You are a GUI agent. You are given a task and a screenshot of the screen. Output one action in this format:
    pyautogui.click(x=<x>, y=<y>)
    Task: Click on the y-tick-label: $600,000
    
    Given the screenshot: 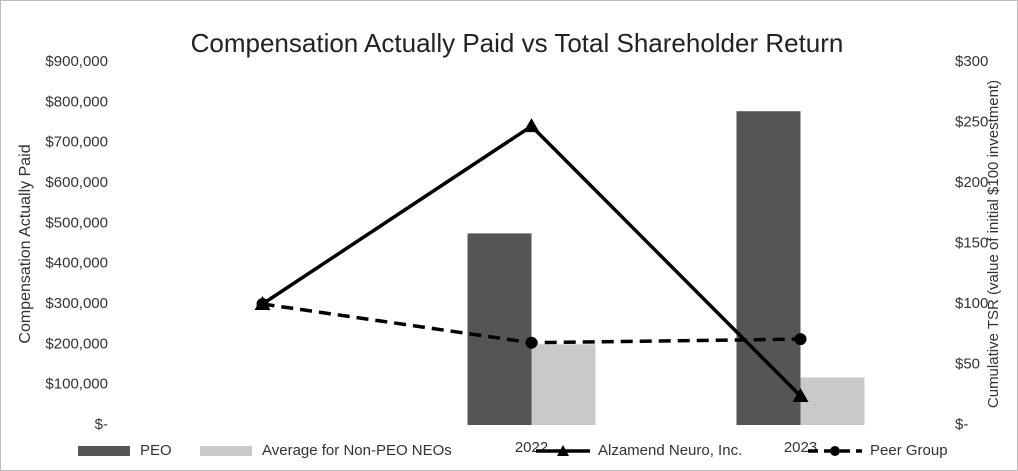 What is the action you would take?
    pyautogui.click(x=76, y=182)
    